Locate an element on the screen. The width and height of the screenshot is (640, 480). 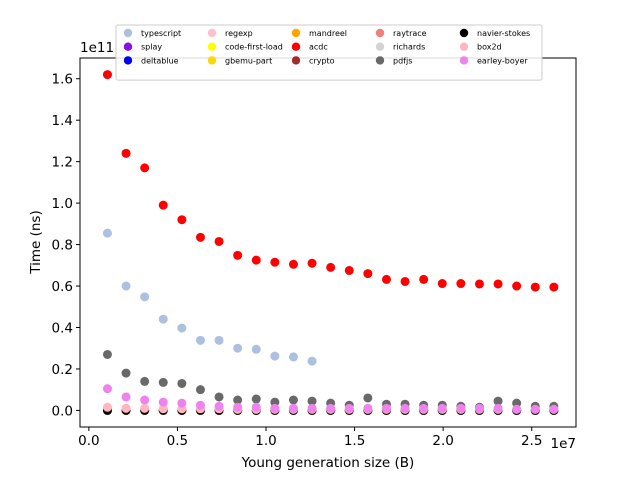
legend-item: raytrace is located at coordinates (401, 33).